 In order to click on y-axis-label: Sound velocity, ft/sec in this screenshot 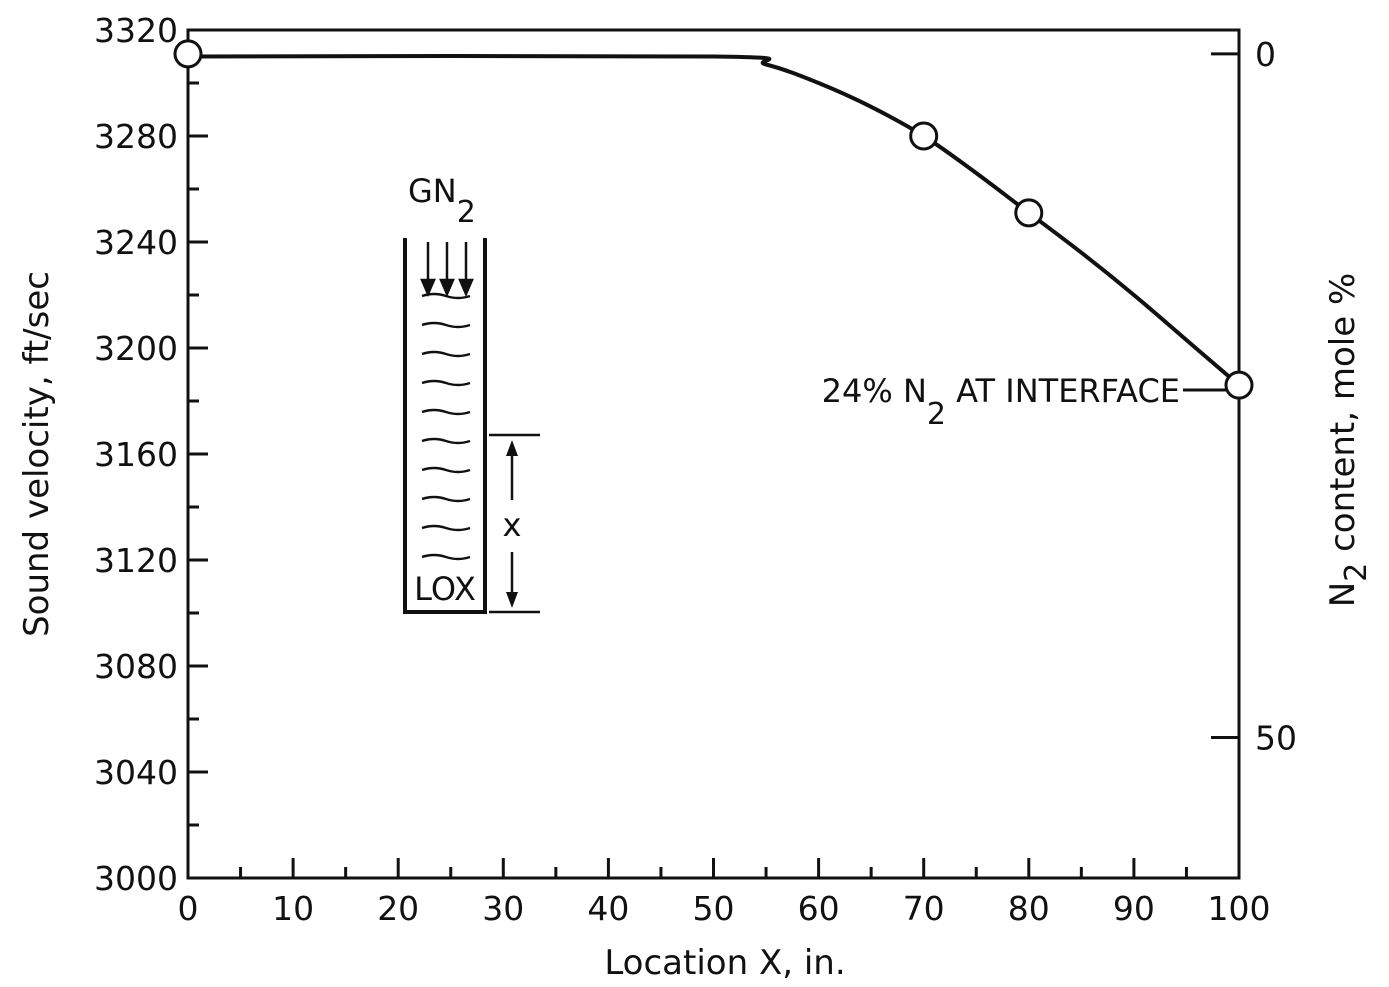, I will do `click(37, 454)`.